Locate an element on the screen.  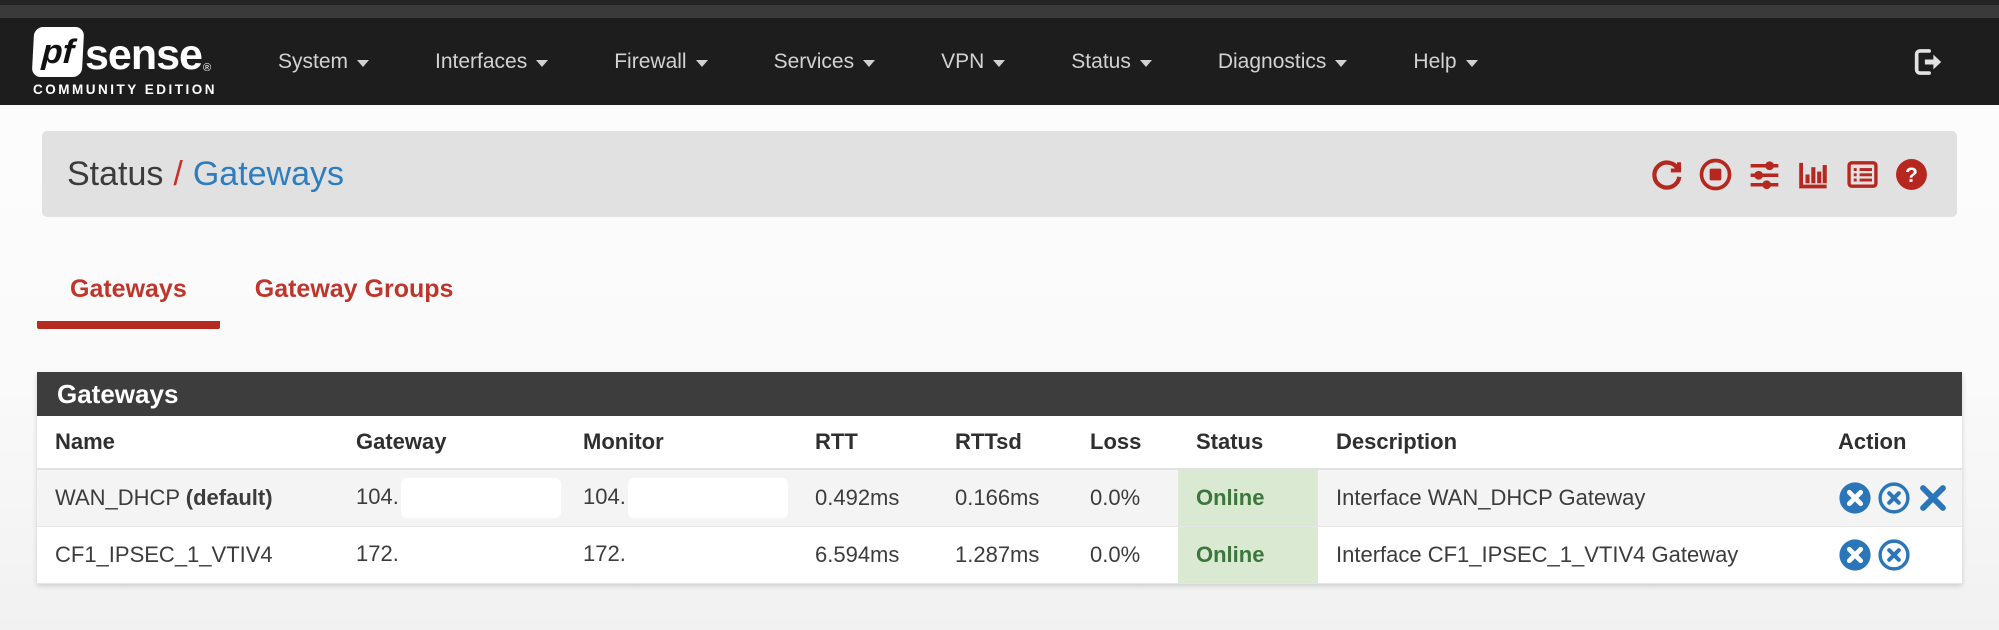
col-monitor: Monitor is located at coordinates (681, 443).